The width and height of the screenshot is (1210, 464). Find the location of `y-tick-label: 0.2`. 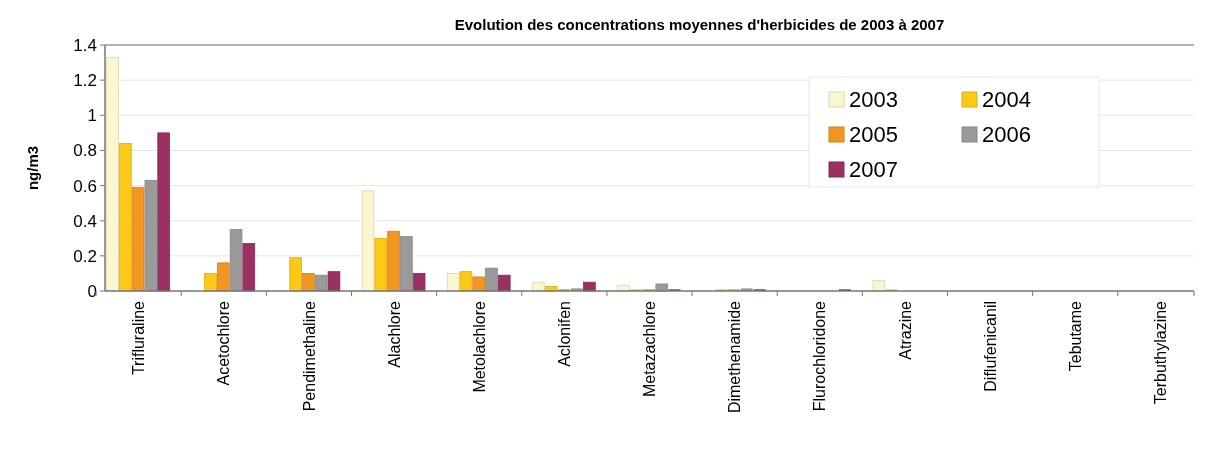

y-tick-label: 0.2 is located at coordinates (85, 256).